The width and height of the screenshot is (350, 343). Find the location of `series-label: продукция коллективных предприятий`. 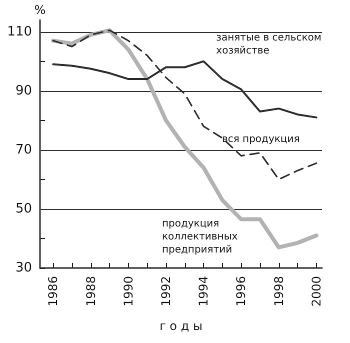

series-label: продукция коллективных предприятий is located at coordinates (200, 237).